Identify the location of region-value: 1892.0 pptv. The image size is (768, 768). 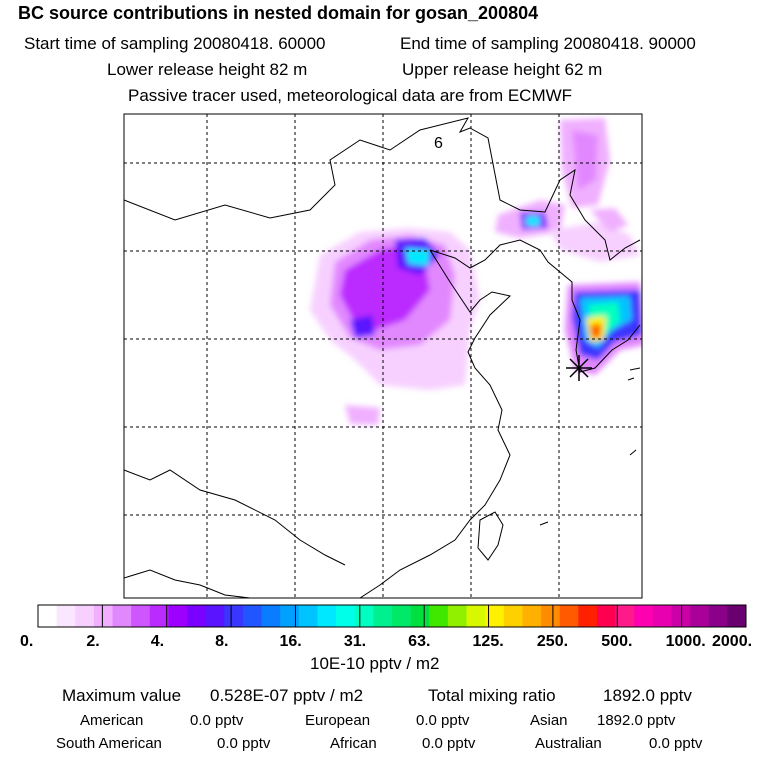
(636, 720).